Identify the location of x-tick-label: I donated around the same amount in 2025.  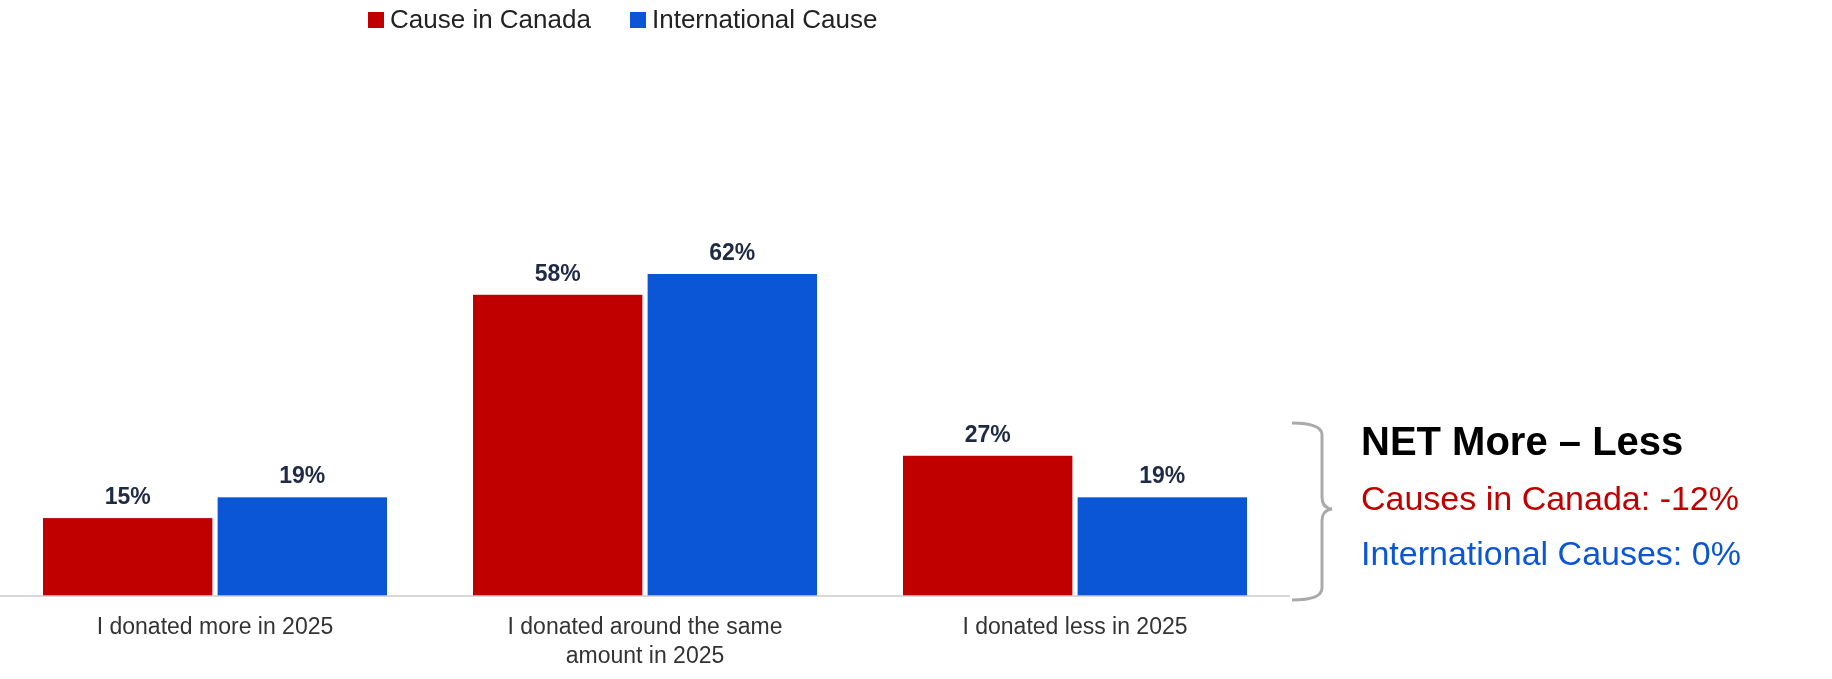
(645, 640).